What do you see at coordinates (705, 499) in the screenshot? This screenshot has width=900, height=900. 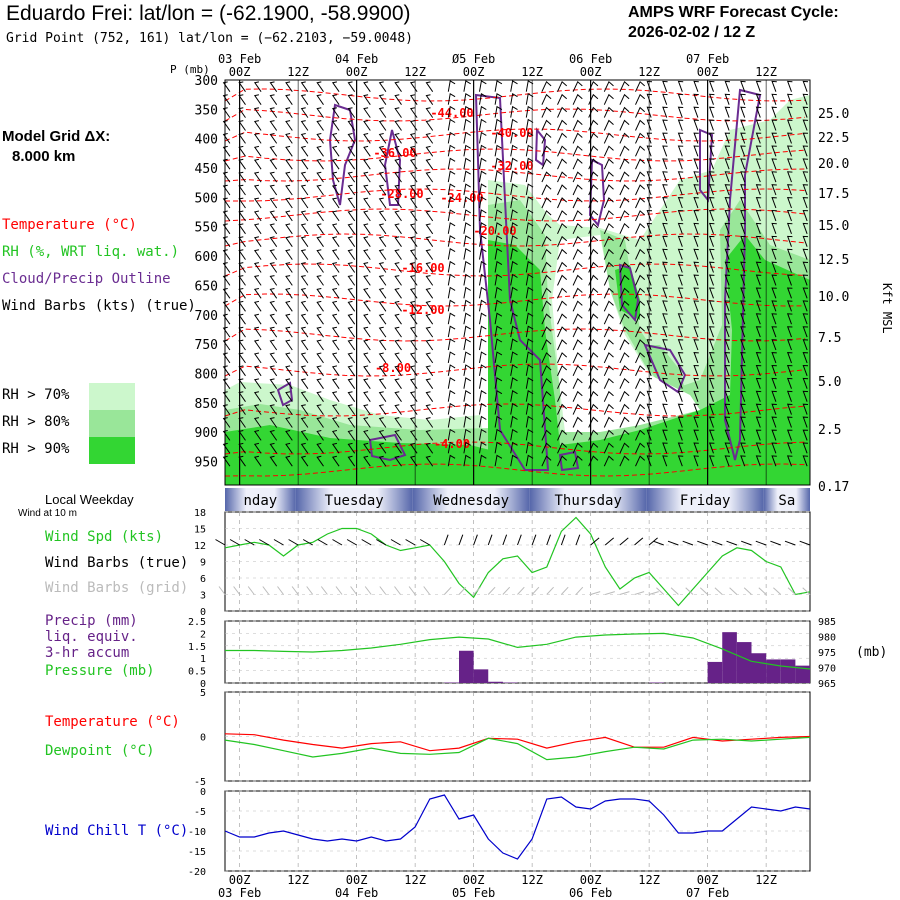 I see `weekday-cell` at bounding box center [705, 499].